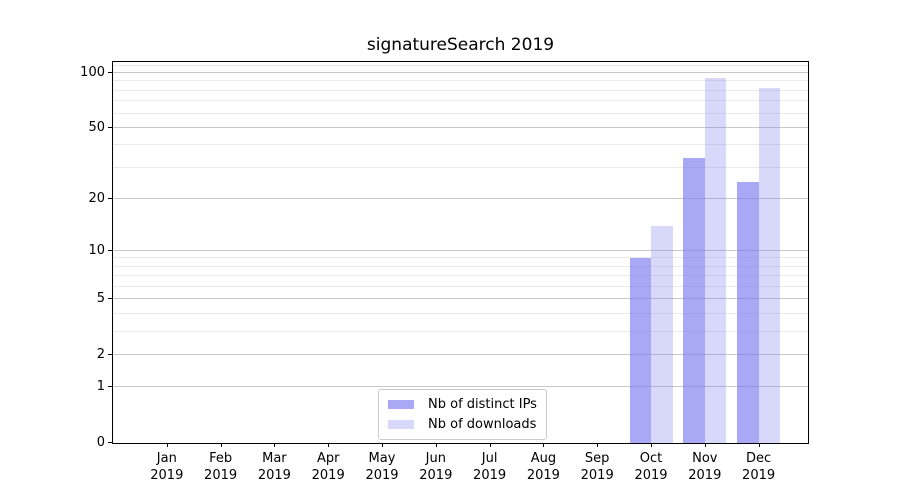 Image resolution: width=900 pixels, height=500 pixels. Describe the element at coordinates (759, 467) in the screenshot. I see `x-axis-tick-label: Dec 2019` at that location.